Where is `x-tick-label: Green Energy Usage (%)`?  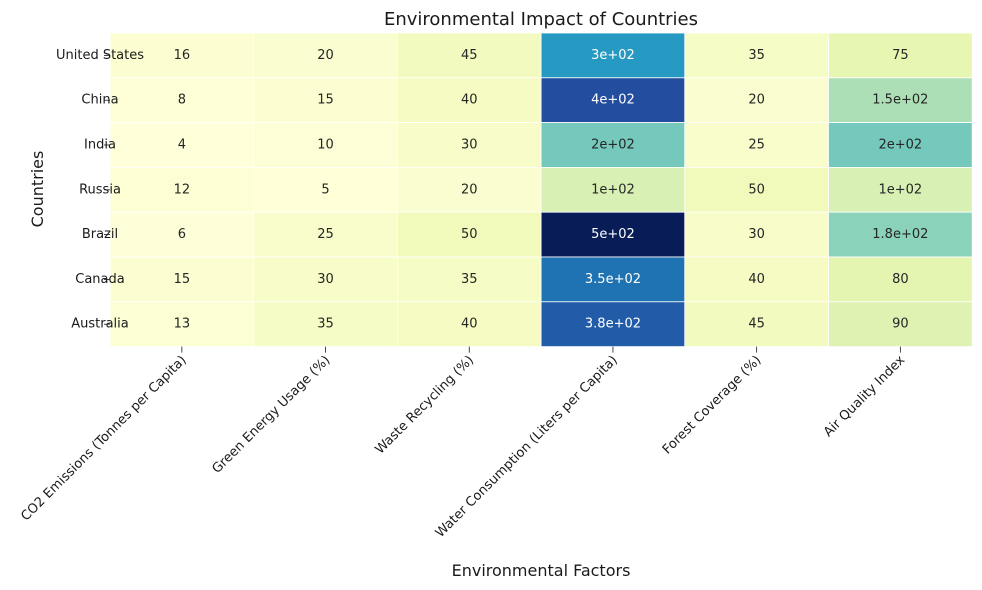 x-tick-label: Green Energy Usage (%) is located at coordinates (271, 415).